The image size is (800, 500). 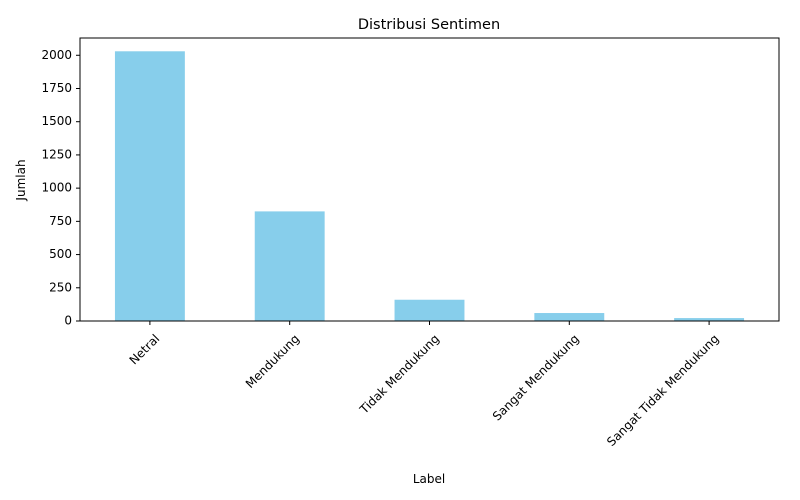 What do you see at coordinates (56, 55) in the screenshot?
I see `y-tick-label: 2000` at bounding box center [56, 55].